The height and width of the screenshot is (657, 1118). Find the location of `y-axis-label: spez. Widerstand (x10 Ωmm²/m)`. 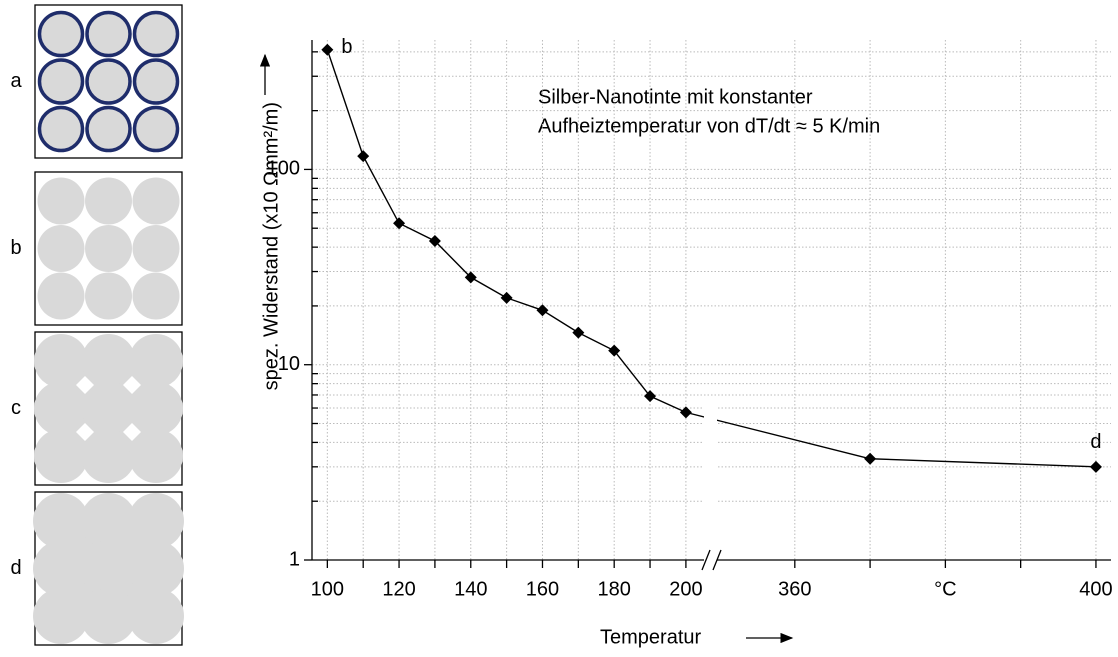

y-axis-label: spez. Widerstand (x10 Ωmm²/m) is located at coordinates (271, 246).